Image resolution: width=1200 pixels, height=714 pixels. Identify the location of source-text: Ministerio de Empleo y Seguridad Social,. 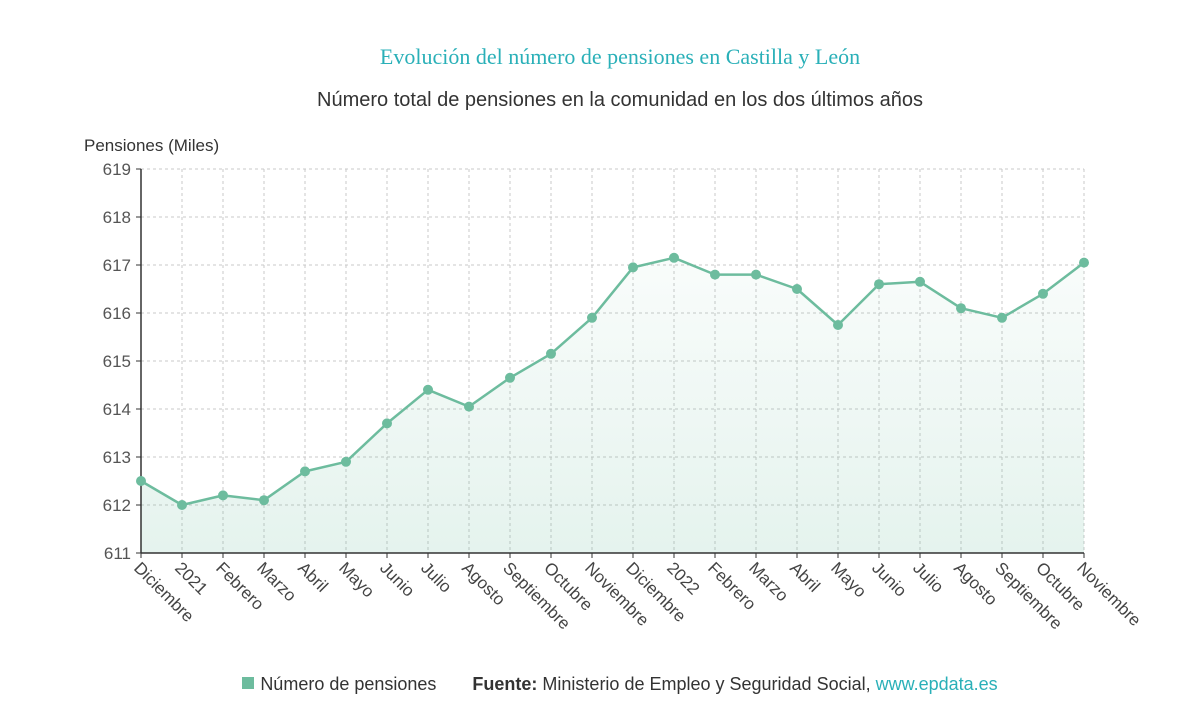
(706, 684).